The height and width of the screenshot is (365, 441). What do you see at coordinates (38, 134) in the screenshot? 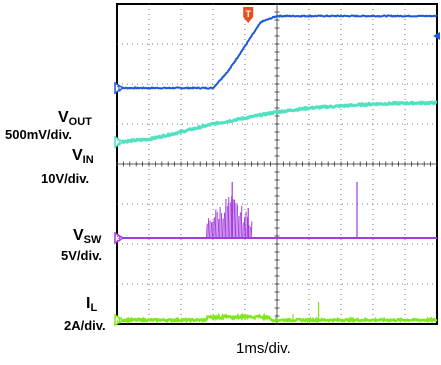
I see `vout-scale-label: 500mV/div.` at bounding box center [38, 134].